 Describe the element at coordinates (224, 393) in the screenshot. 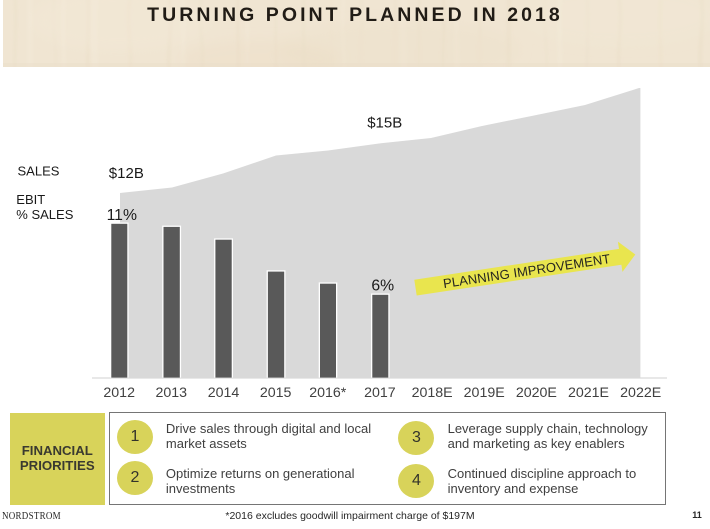

I see `svg-text: 2014` at that location.